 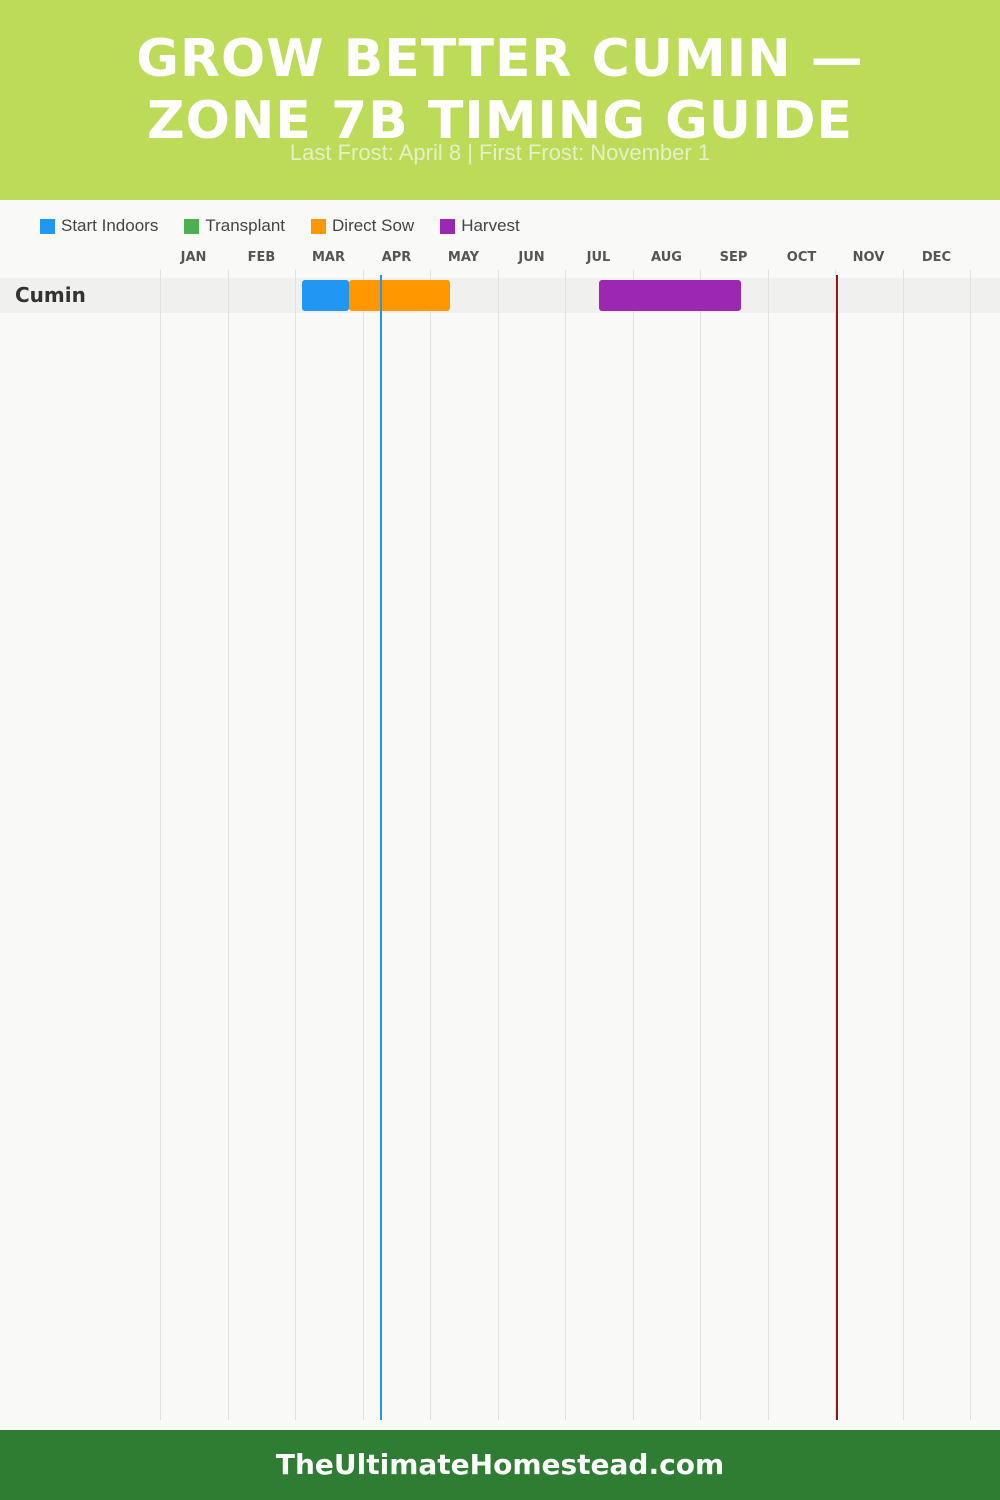 I want to click on month-label-sep: SEP, so click(x=733, y=257).